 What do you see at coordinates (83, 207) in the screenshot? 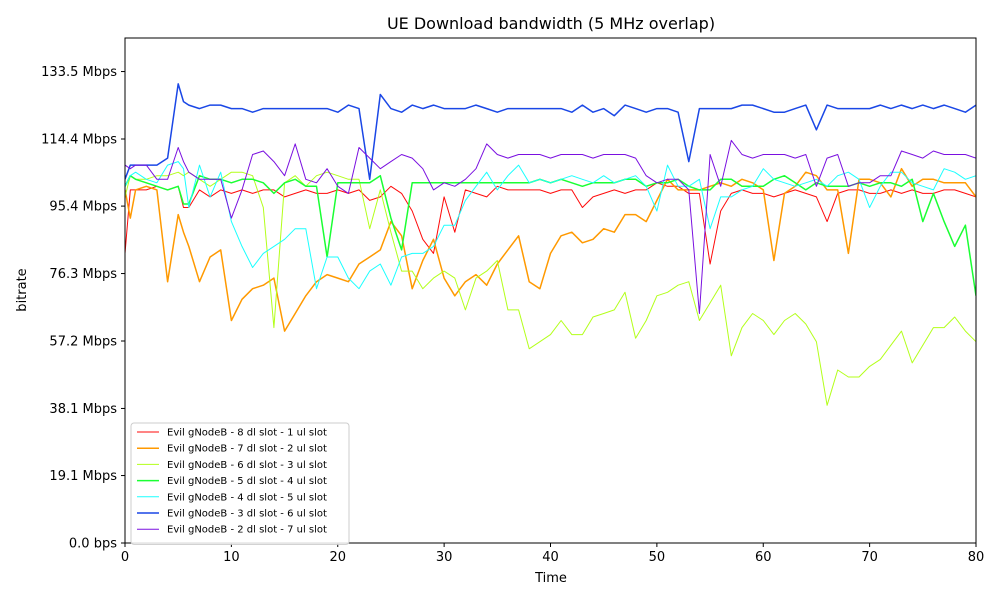
I see `y-tick-label: 95.4 Mbps` at bounding box center [83, 207].